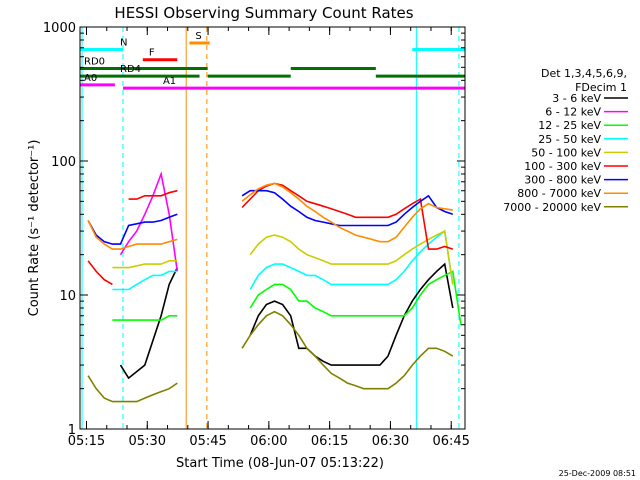 Image resolution: width=640 pixels, height=480 pixels. Describe the element at coordinates (329, 441) in the screenshot. I see `x-tick-label-4: 06:15` at that location.